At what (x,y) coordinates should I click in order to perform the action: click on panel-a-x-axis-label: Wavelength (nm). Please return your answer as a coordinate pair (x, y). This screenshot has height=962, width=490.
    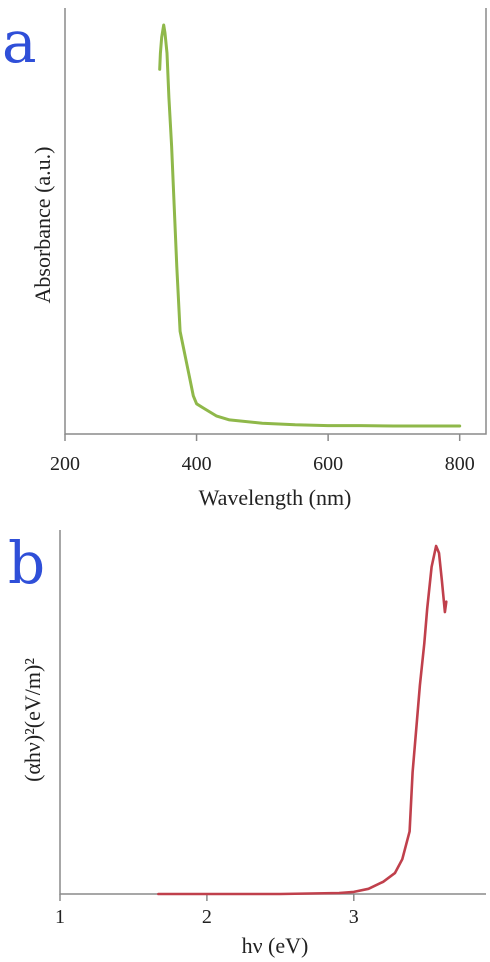
    Looking at the image, I should click on (275, 497).